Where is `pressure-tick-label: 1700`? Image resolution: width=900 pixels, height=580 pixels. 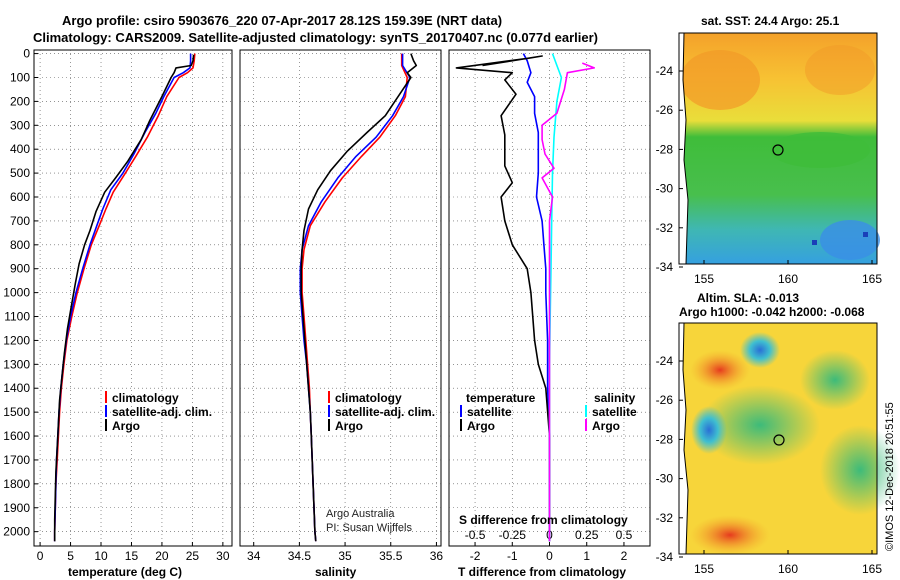 pressure-tick-label: 1700 is located at coordinates (16, 460).